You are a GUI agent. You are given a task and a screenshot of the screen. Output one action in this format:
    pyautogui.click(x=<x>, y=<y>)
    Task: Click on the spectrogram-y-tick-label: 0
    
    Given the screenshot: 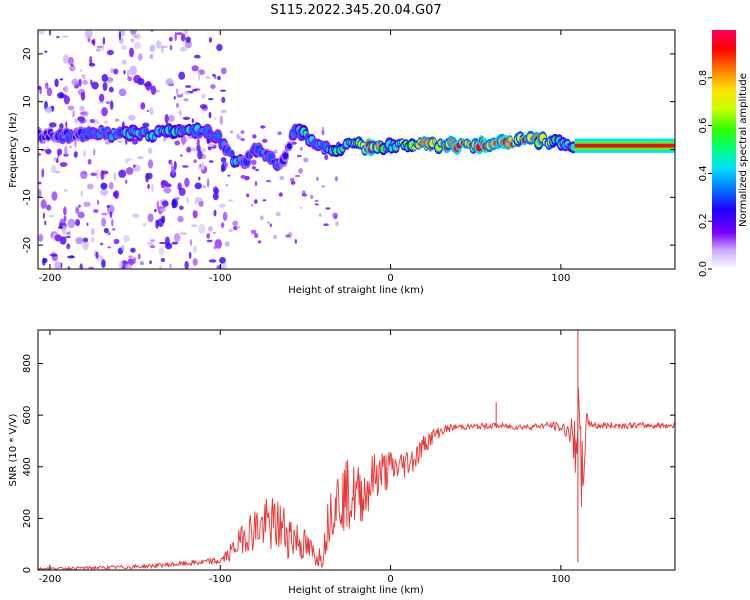 What is the action you would take?
    pyautogui.click(x=27, y=149)
    